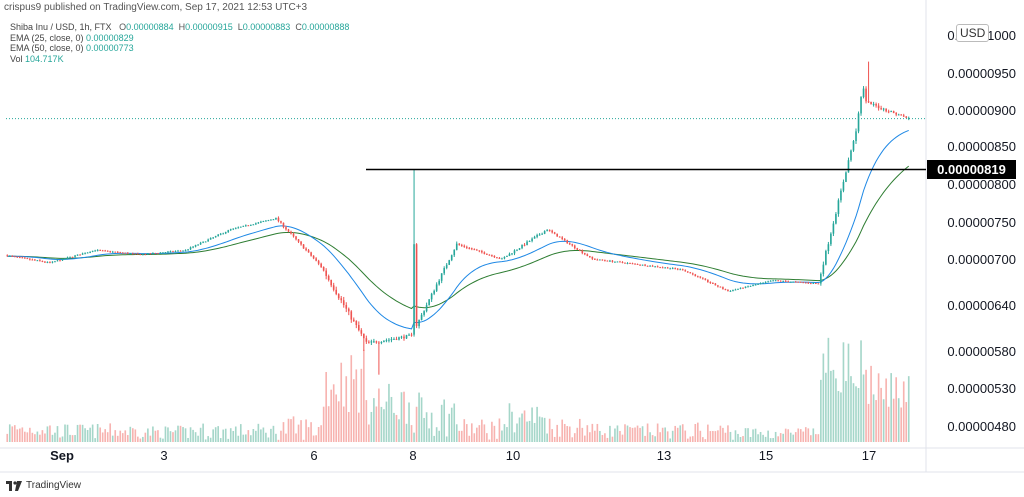  What do you see at coordinates (110, 48) in the screenshot?
I see `ema50-value: 0.00000773` at bounding box center [110, 48].